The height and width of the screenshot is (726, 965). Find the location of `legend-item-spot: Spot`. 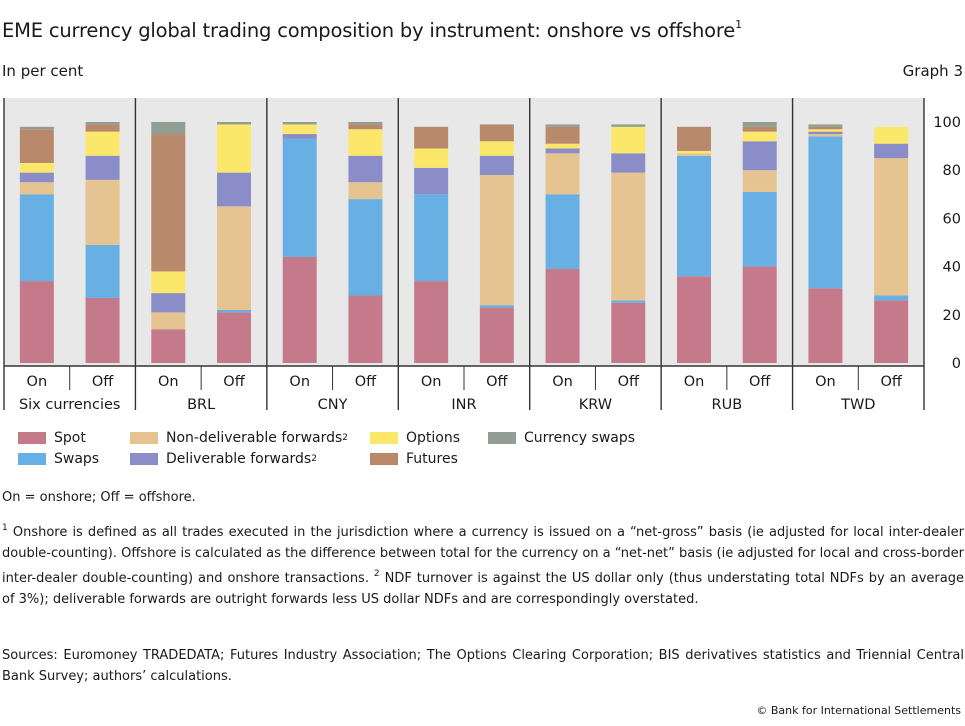

legend-item-spot: Spot is located at coordinates (52, 438).